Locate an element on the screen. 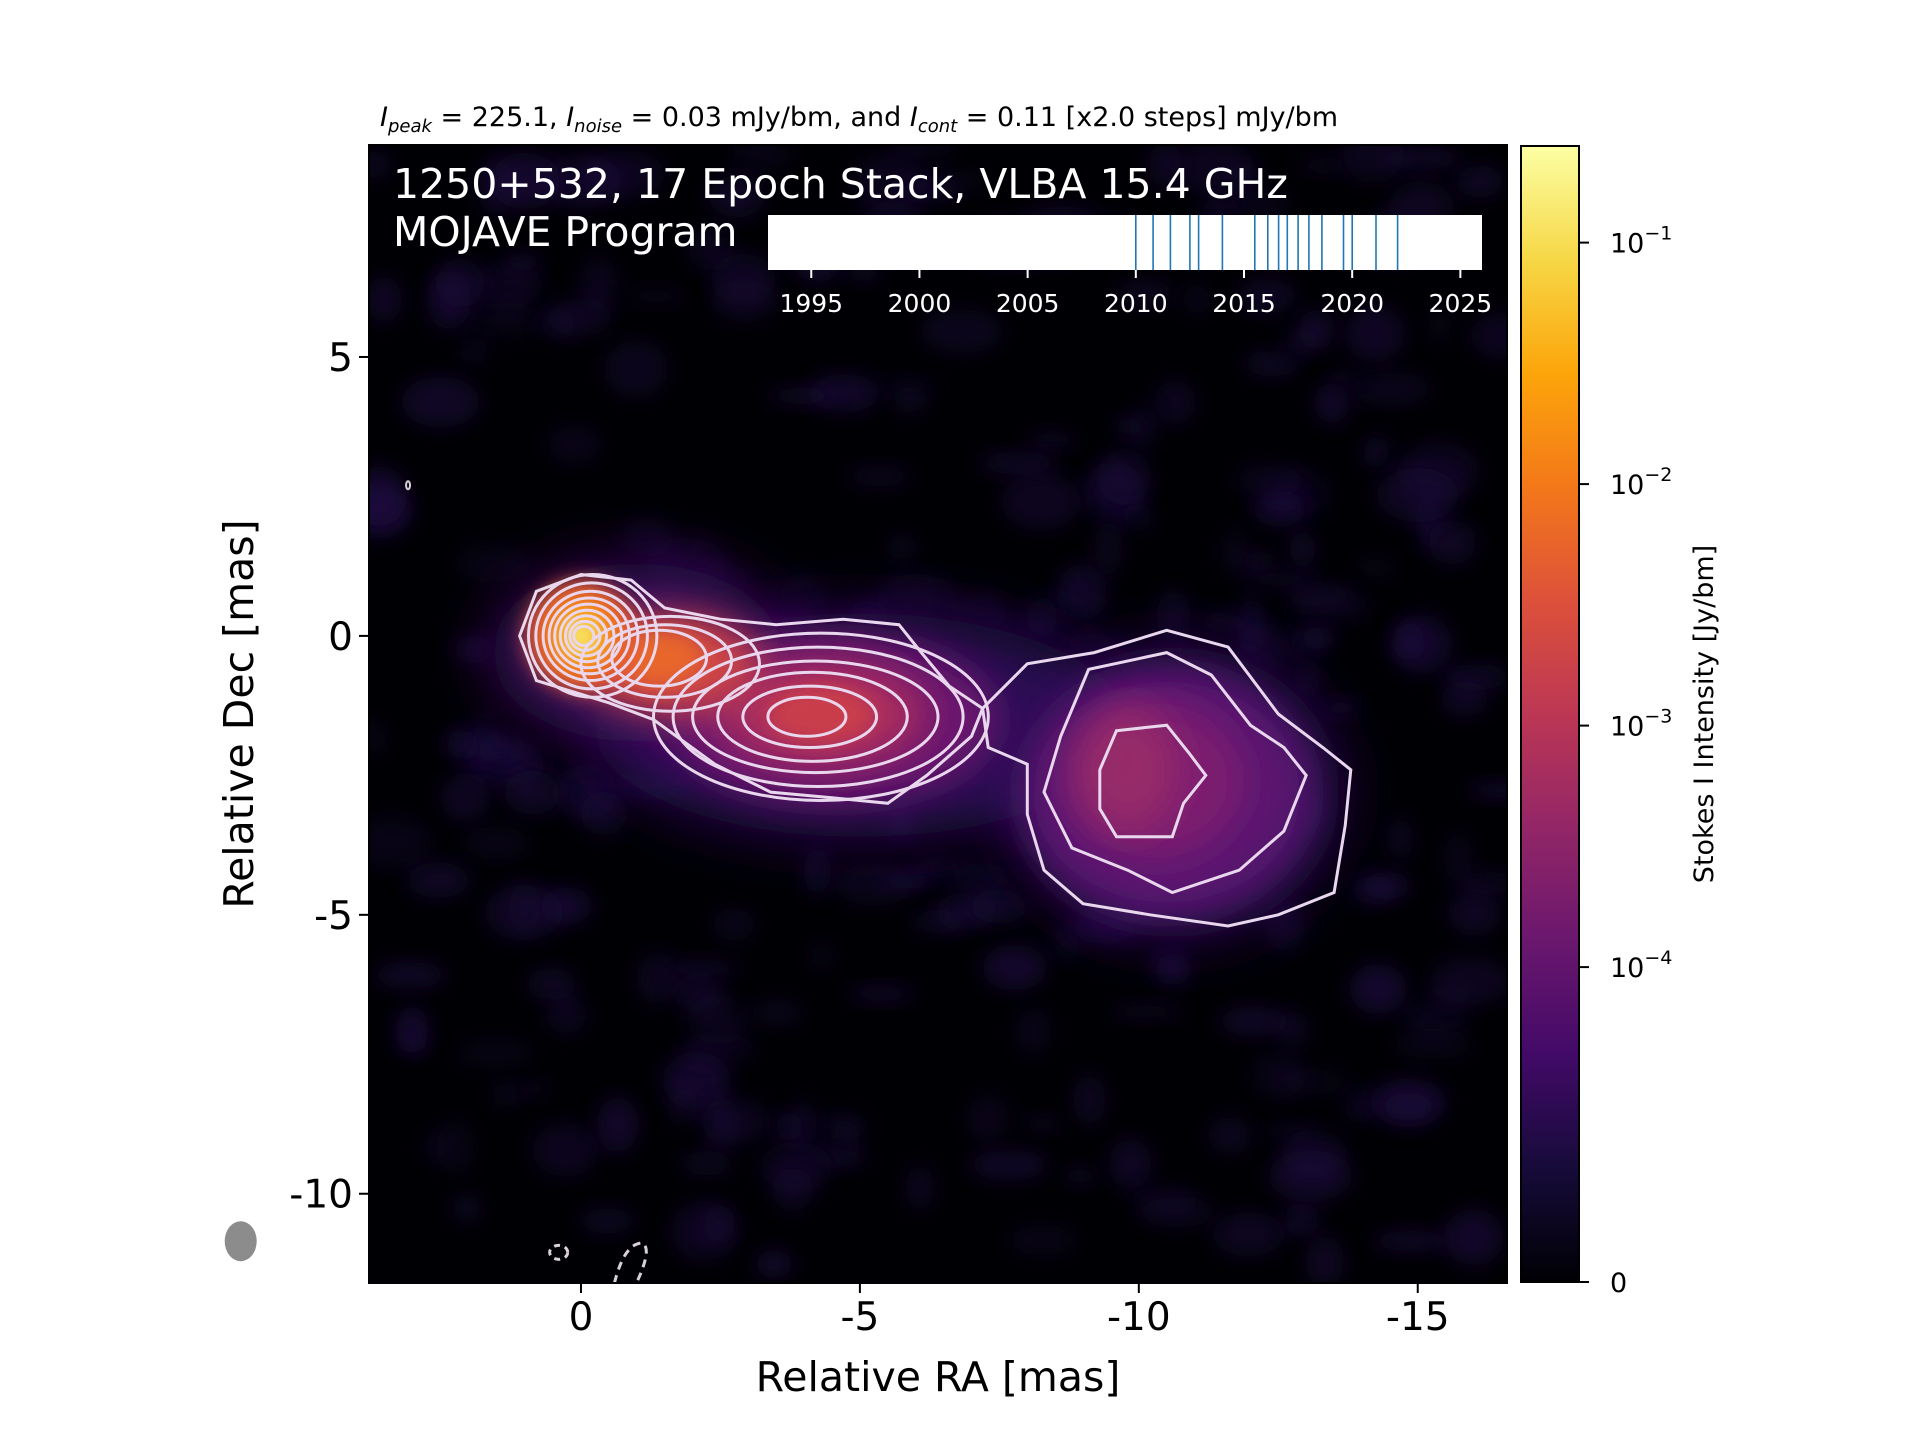  i-peak-value: = 225.1, is located at coordinates (499, 117).